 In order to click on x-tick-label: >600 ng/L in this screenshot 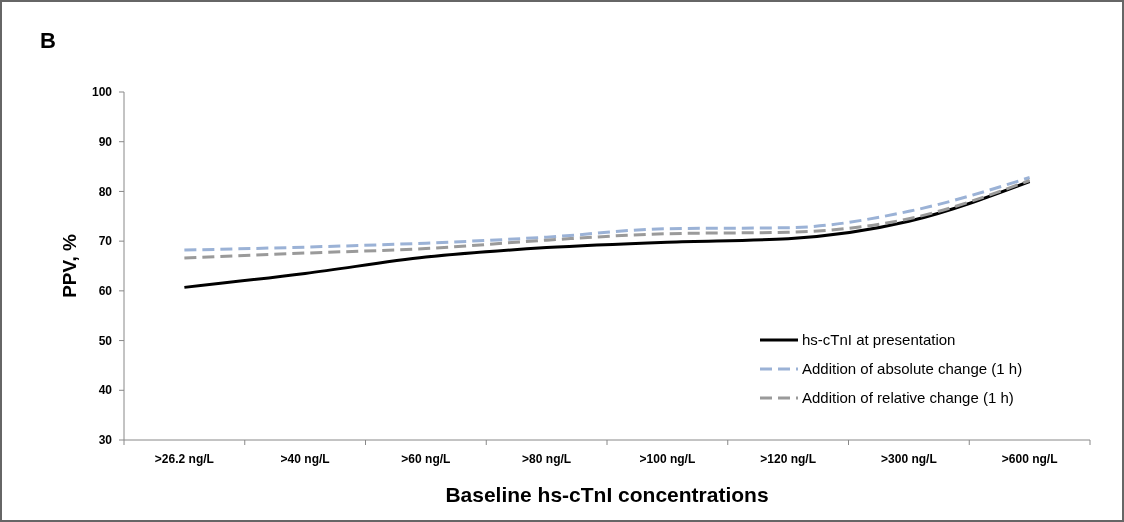, I will do `click(1029, 459)`.